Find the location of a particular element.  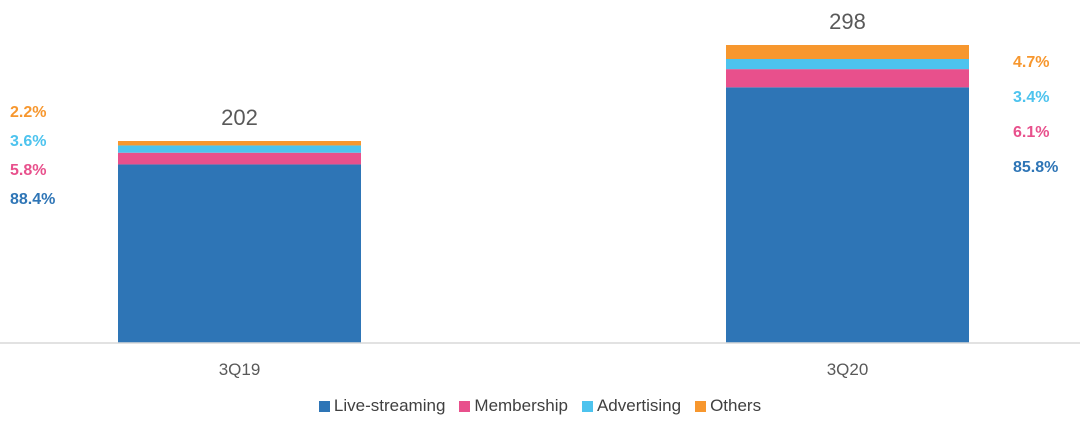

pct-label-membership-3q20: 6.1% is located at coordinates (1031, 132).